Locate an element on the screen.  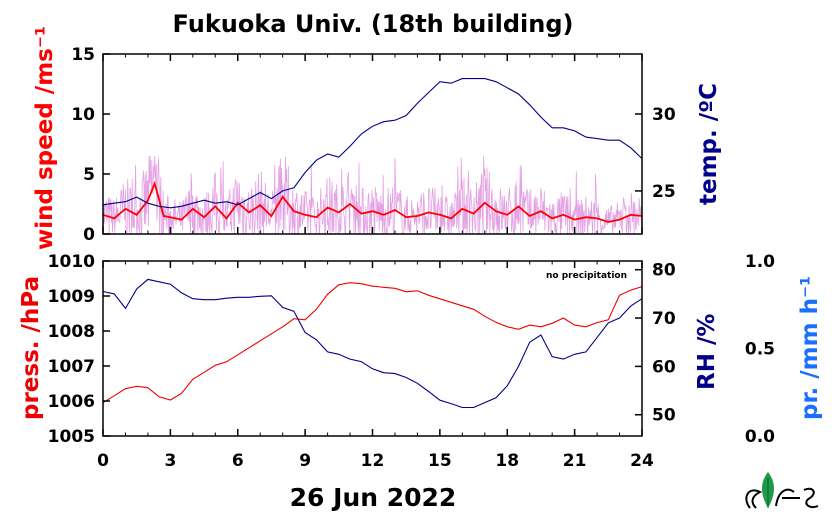
wind-speed-raw-line is located at coordinates (372, 195).